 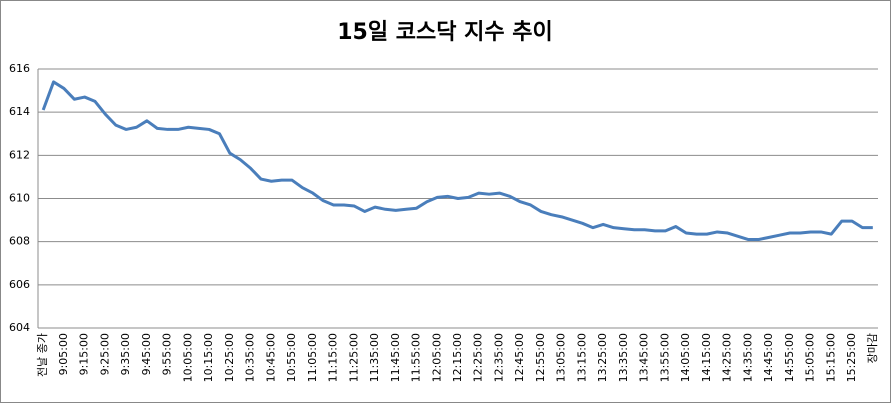 What do you see at coordinates (747, 357) in the screenshot?
I see `x-tick-label: 14:35:00` at bounding box center [747, 357].